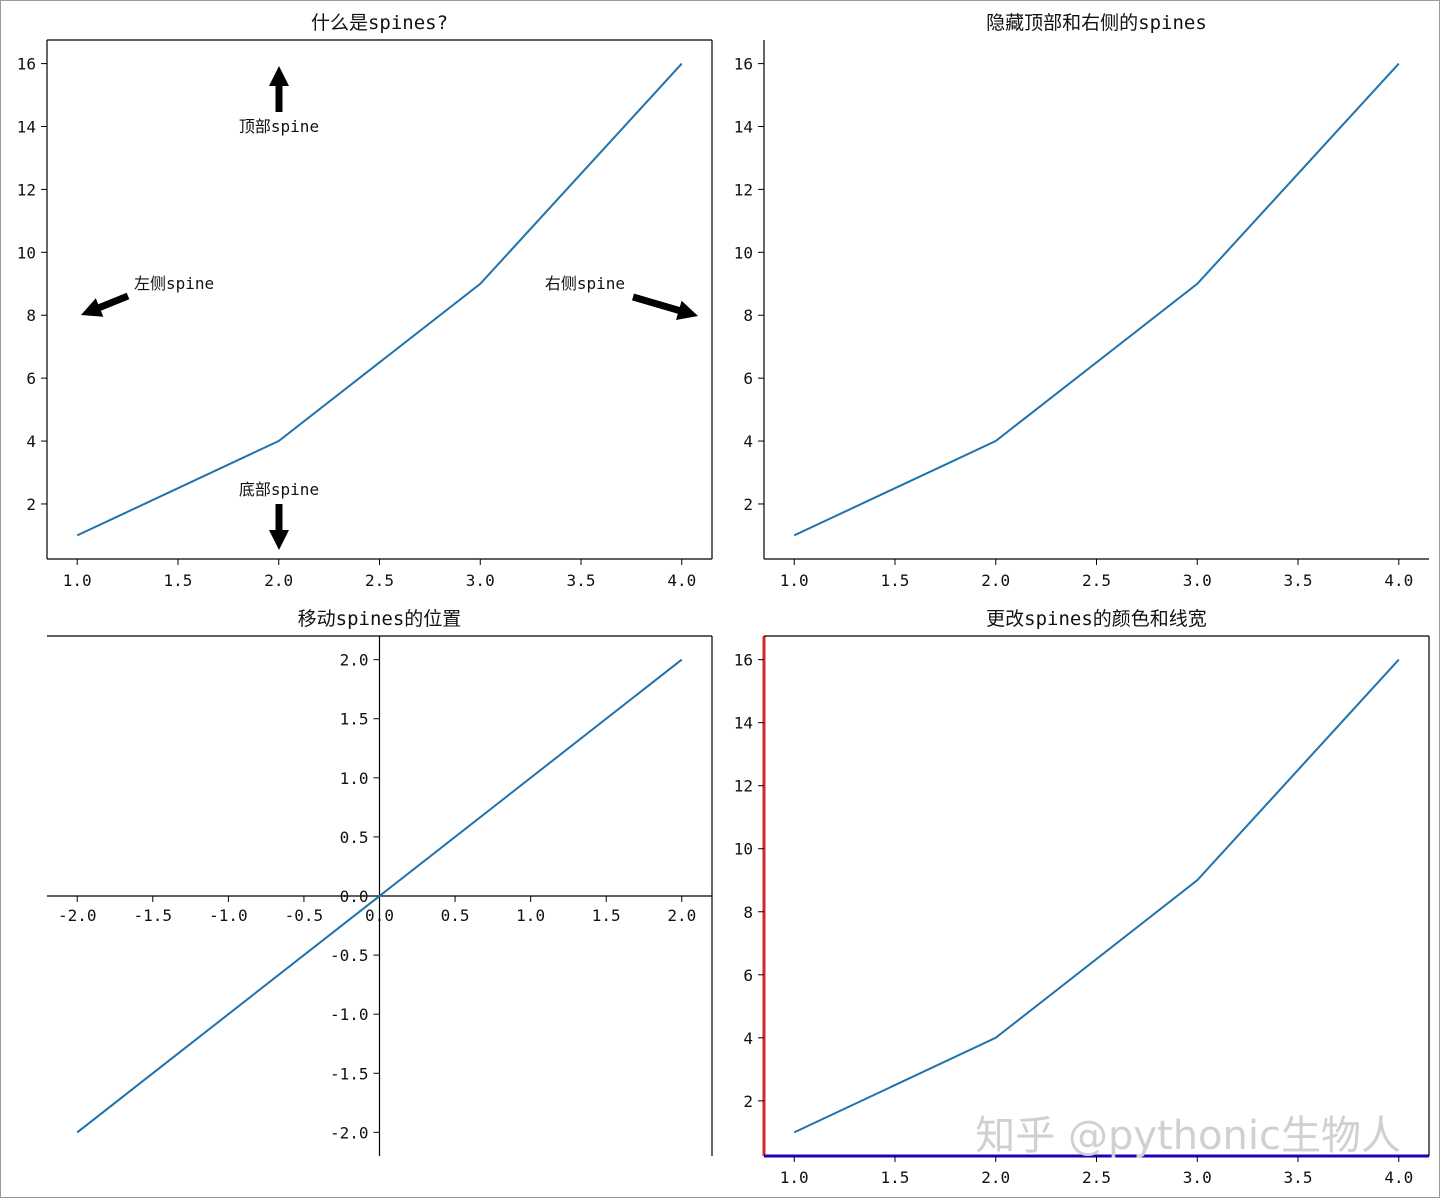 The height and width of the screenshot is (1198, 1440). I want to click on arrow-right-icon, so click(665, 306).